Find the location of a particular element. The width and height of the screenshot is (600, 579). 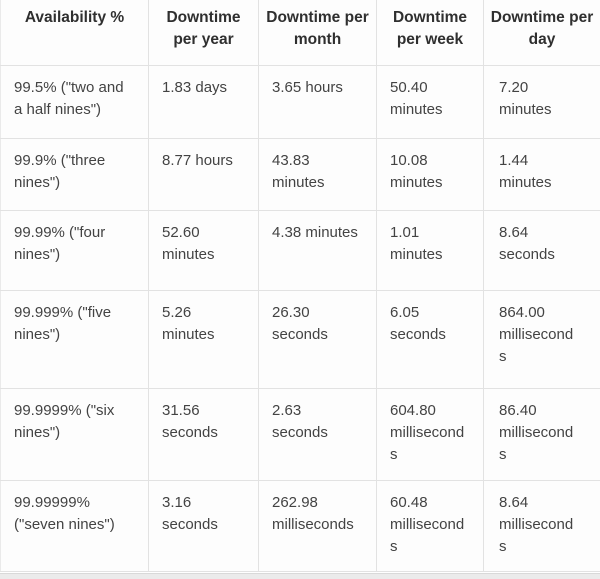

cell-downtime-per-year: 8.77 hours is located at coordinates (203, 174).